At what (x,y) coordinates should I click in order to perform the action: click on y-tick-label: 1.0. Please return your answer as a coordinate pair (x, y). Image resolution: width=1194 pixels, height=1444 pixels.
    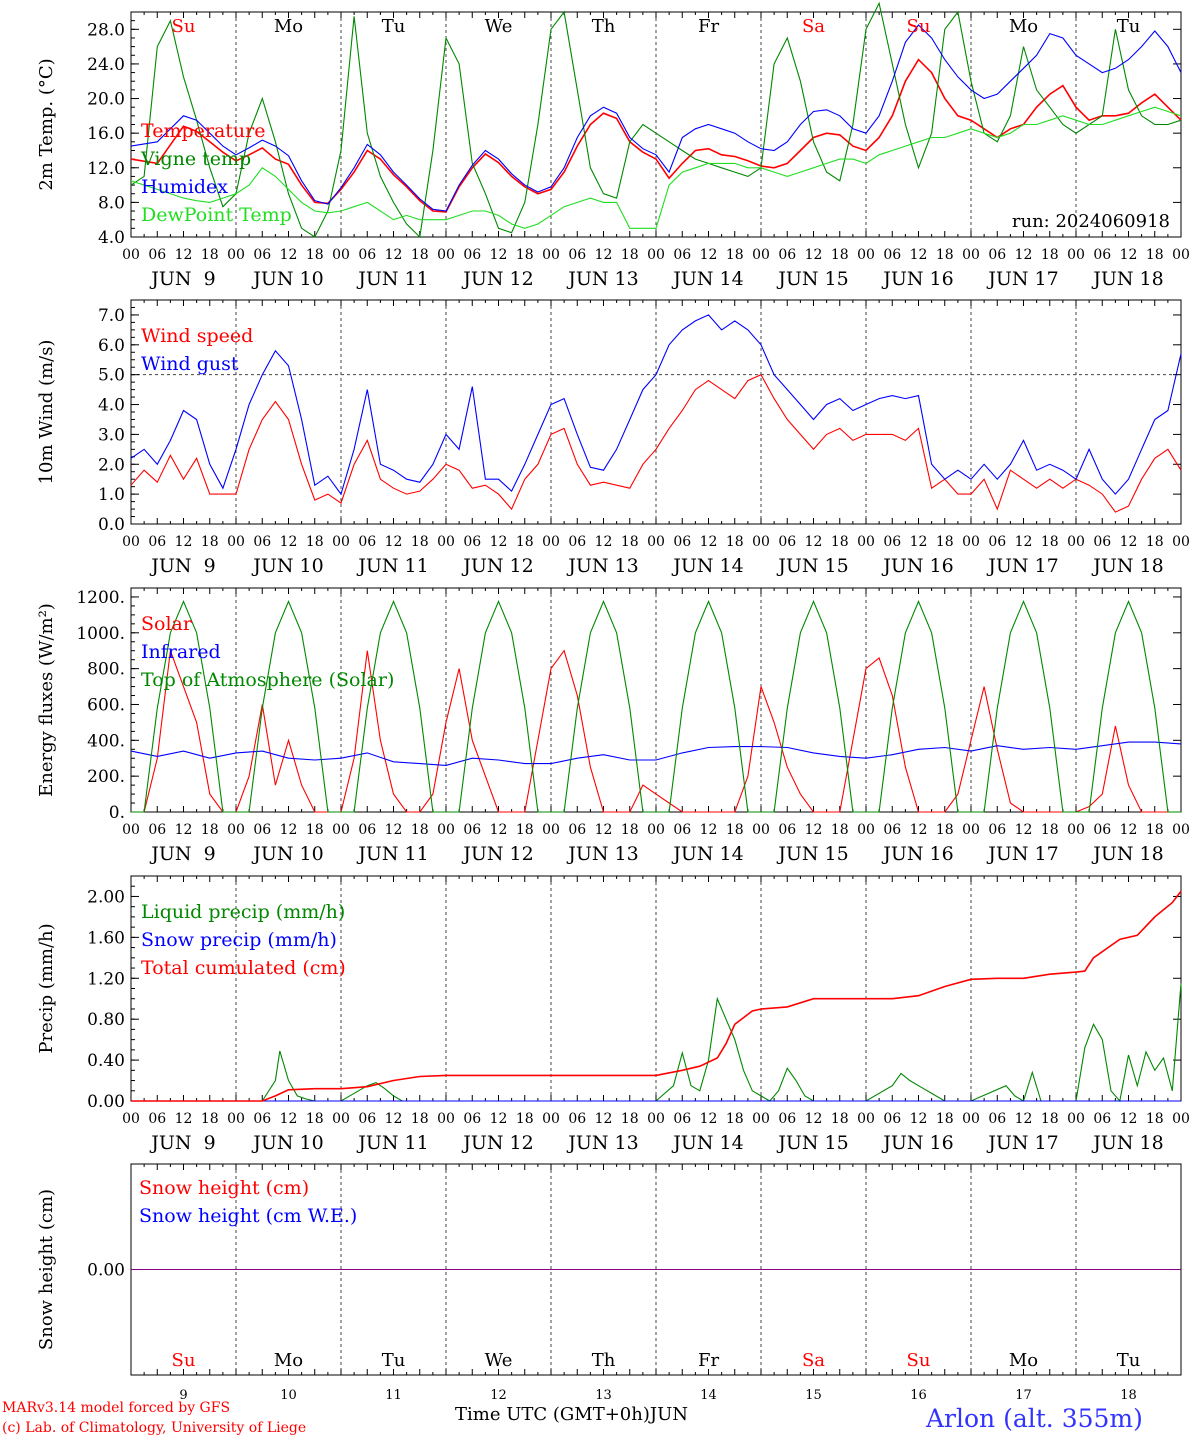
    Looking at the image, I should click on (111, 495).